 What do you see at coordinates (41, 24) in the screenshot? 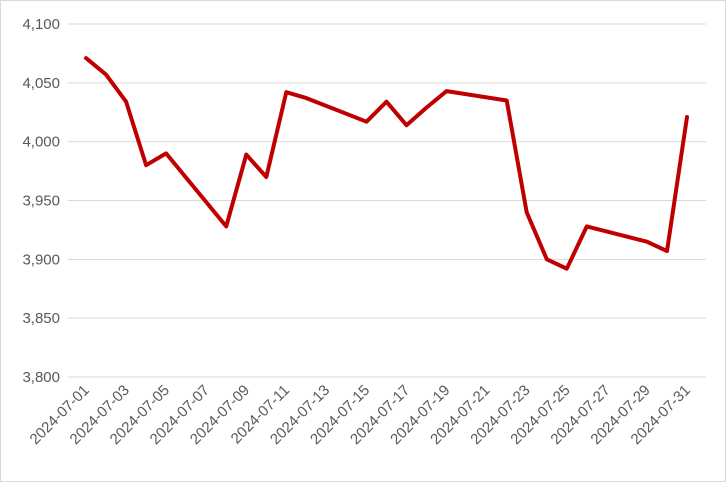
I see `y-tick-label: 4,100` at bounding box center [41, 24].